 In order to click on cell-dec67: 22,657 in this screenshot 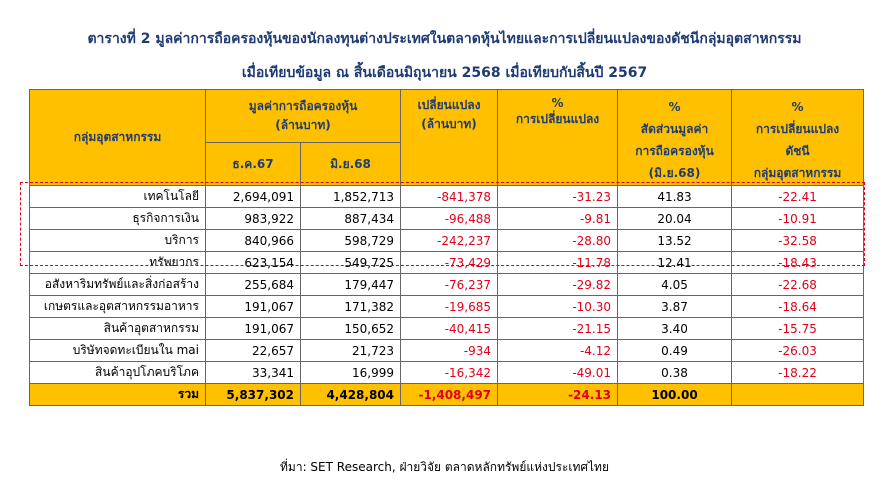, I will do `click(253, 350)`.